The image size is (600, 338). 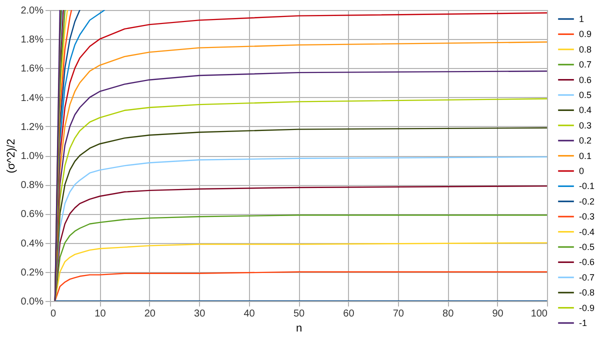 What do you see at coordinates (100, 314) in the screenshot?
I see `x-tick-label: 10` at bounding box center [100, 314].